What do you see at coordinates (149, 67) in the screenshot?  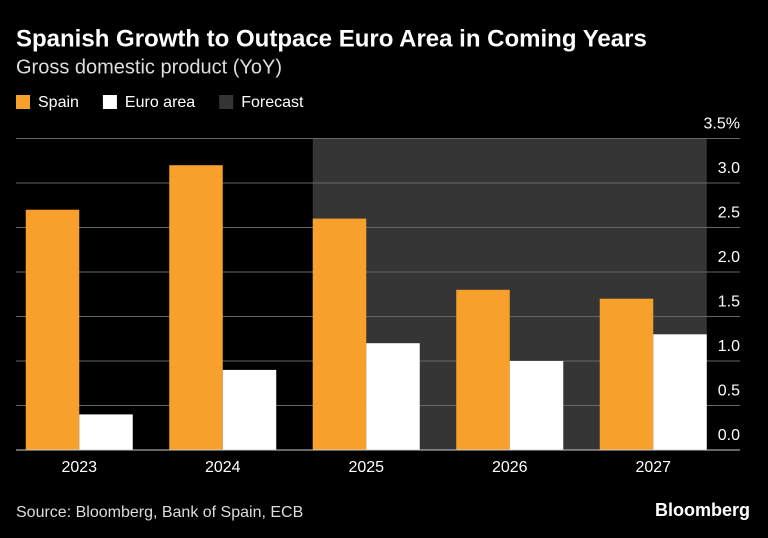 I see `chart-subtitle: Gross domestic product (YoY)` at bounding box center [149, 67].